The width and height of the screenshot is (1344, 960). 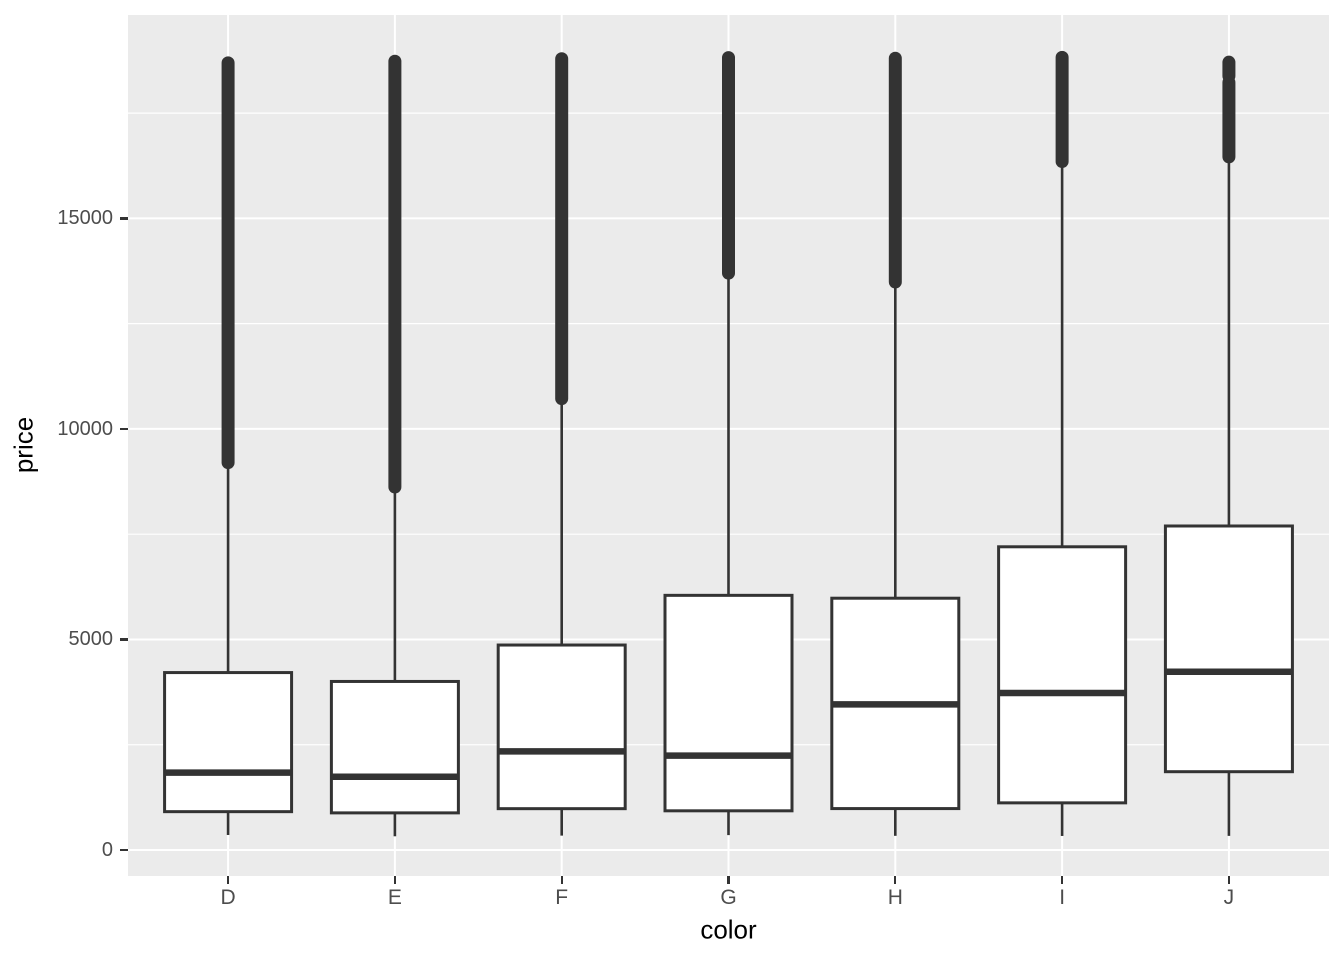 I want to click on box-E, so click(x=394, y=747).